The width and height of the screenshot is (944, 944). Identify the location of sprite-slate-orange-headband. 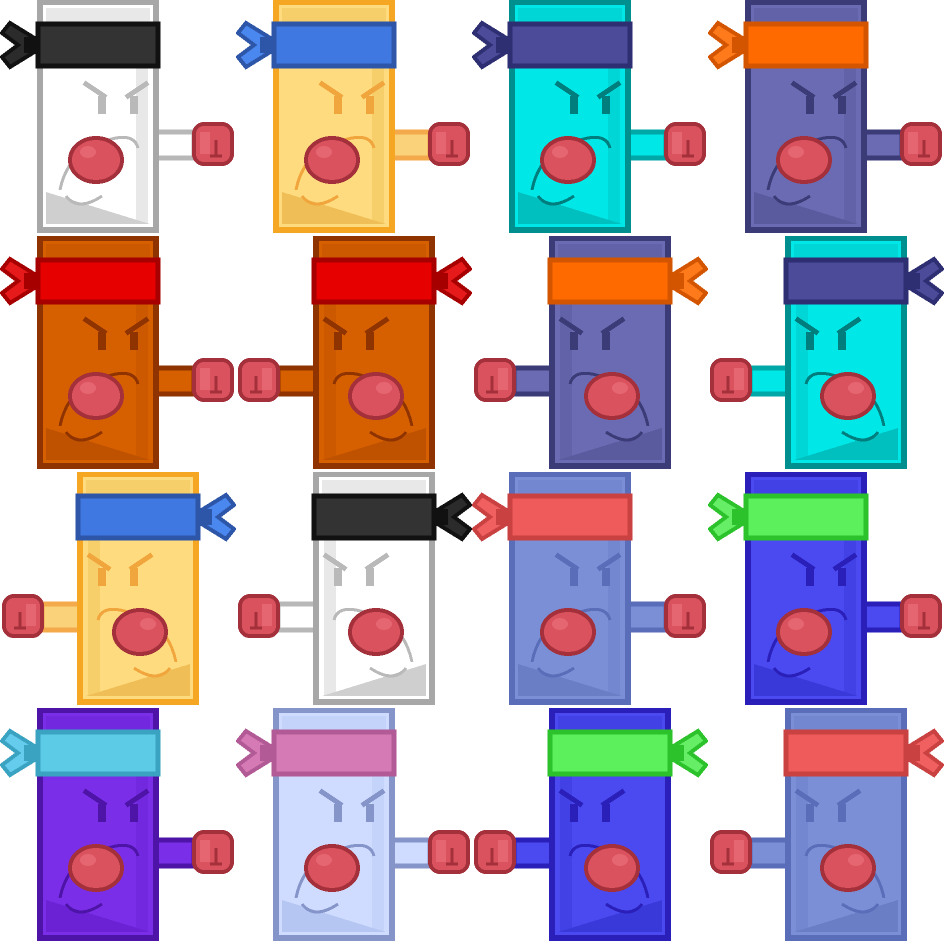
(826, 118).